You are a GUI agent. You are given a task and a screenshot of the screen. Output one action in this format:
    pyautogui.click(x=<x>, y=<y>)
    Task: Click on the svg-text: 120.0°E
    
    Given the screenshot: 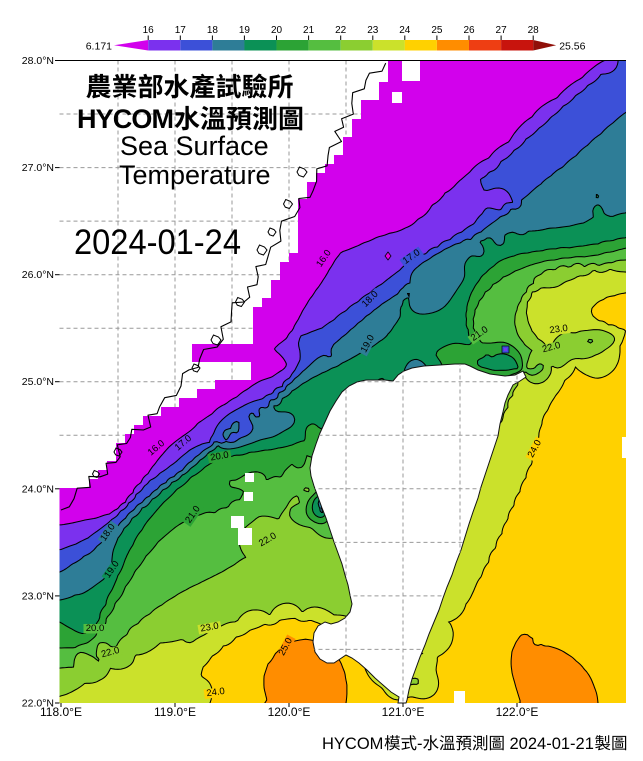 What is the action you would take?
    pyautogui.click(x=289, y=712)
    